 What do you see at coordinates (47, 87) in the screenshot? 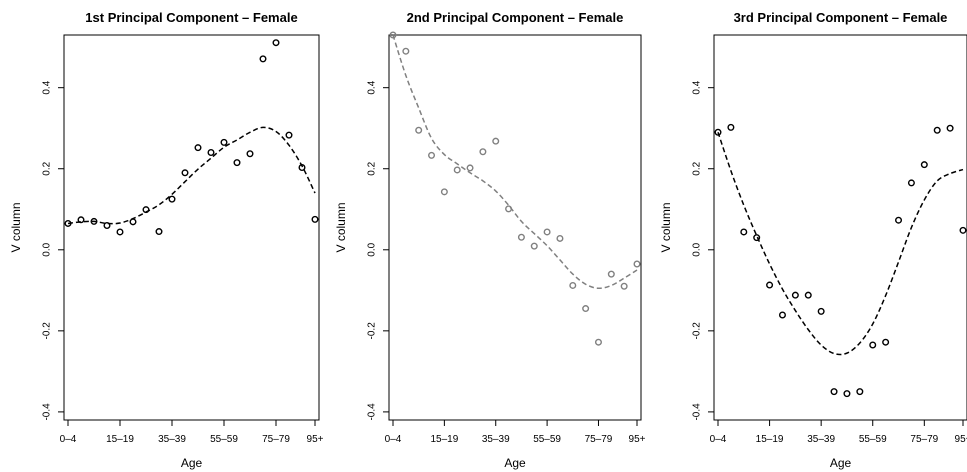
I see `chart-1-ytick-label: 0.4` at bounding box center [47, 87].